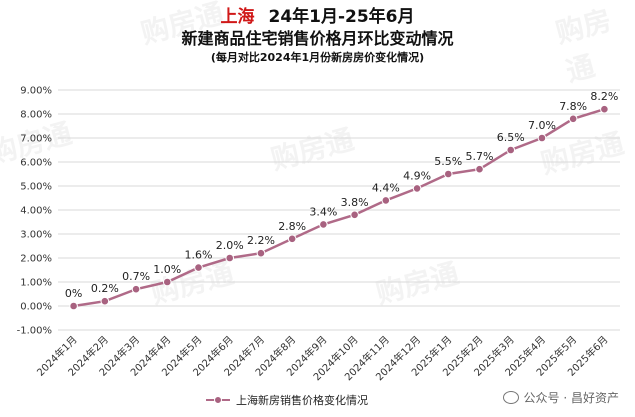  I want to click on footer-text: 公众号 · 昌好资产, so click(571, 398).